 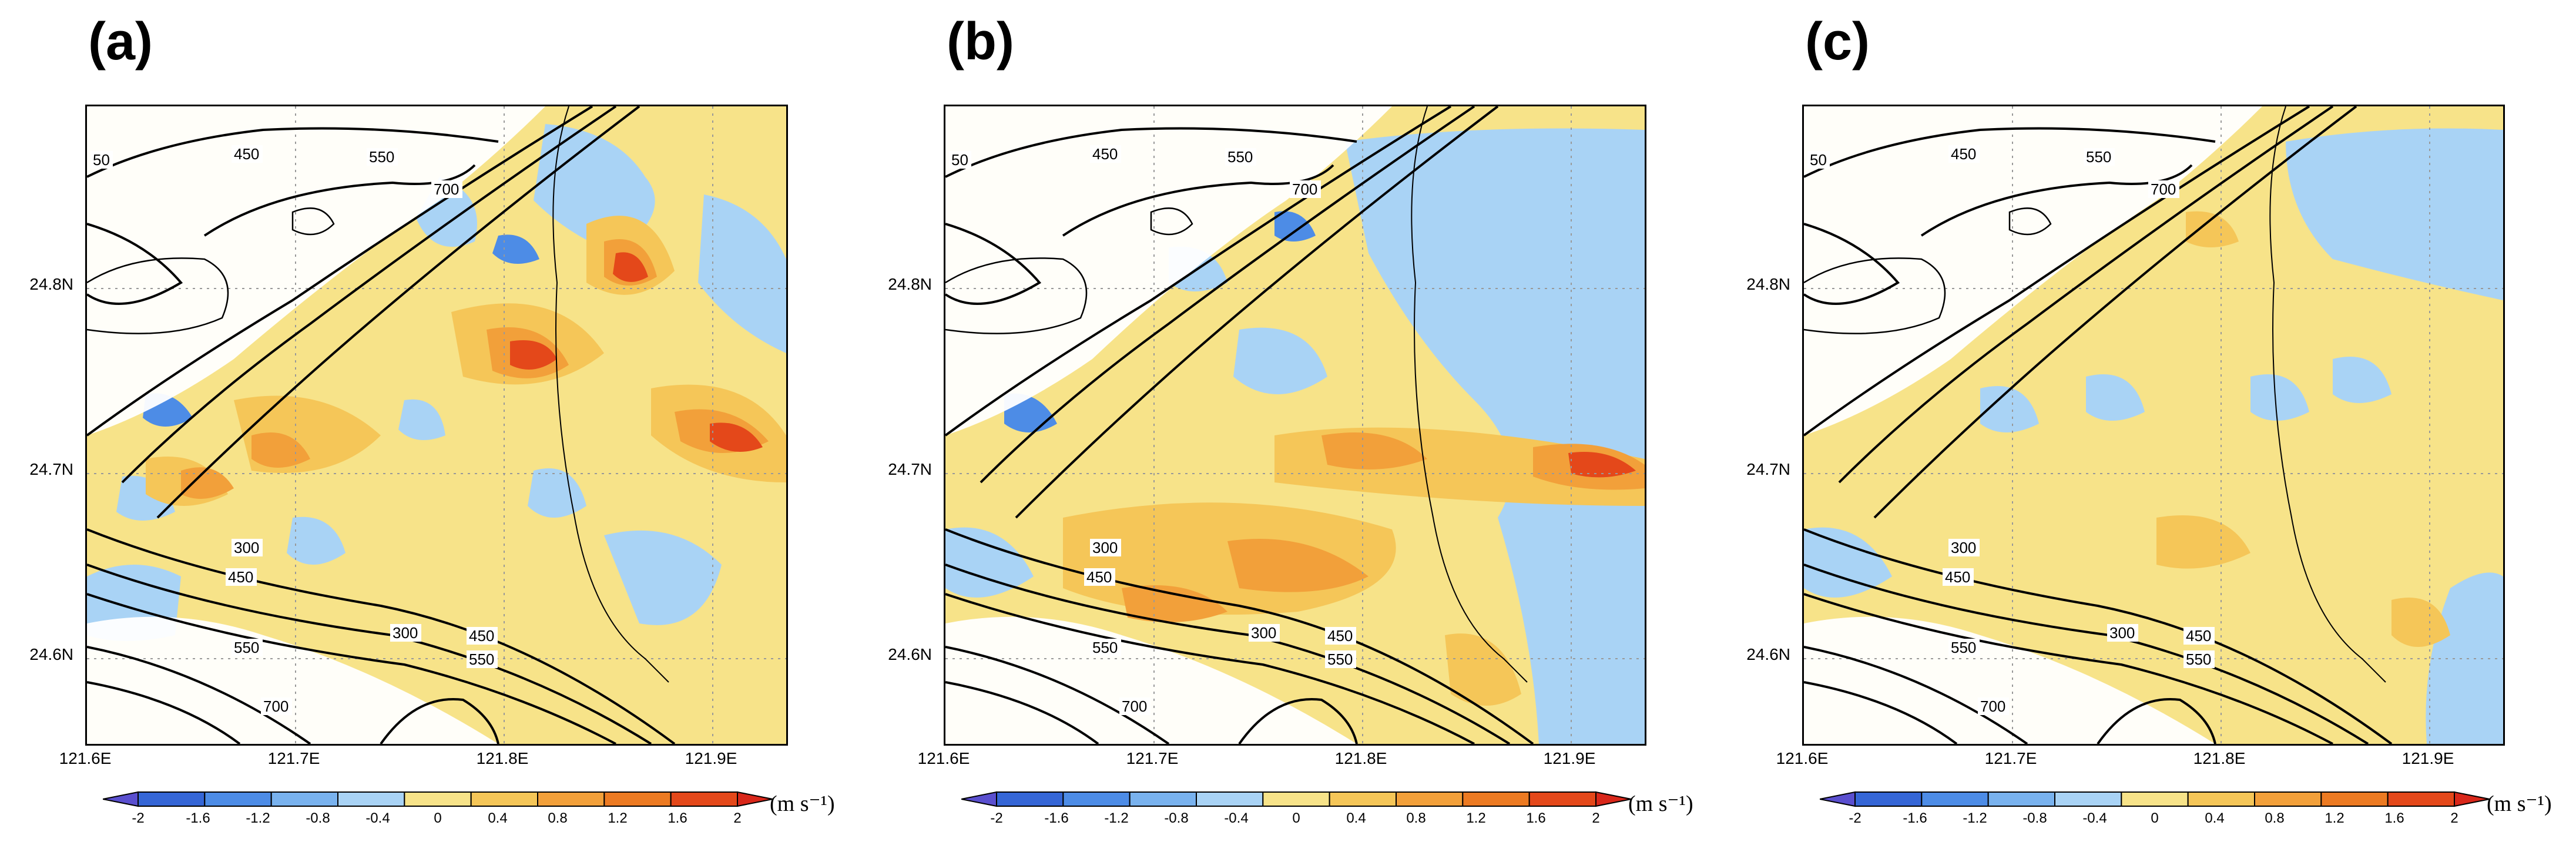 What do you see at coordinates (1838, 41) in the screenshot?
I see `panel-label: (c)` at bounding box center [1838, 41].